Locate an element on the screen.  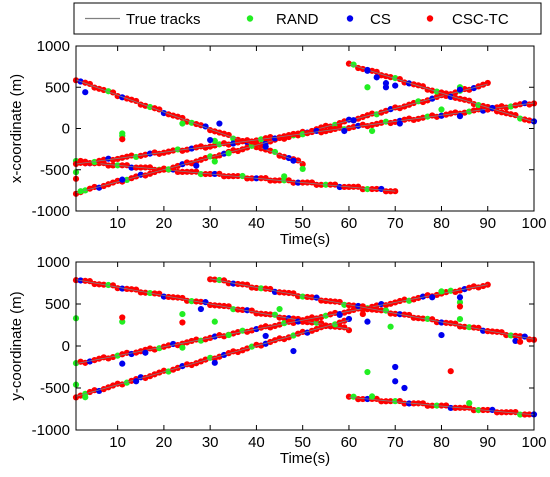
x-tick-label: 70 is located at coordinates (395, 223).